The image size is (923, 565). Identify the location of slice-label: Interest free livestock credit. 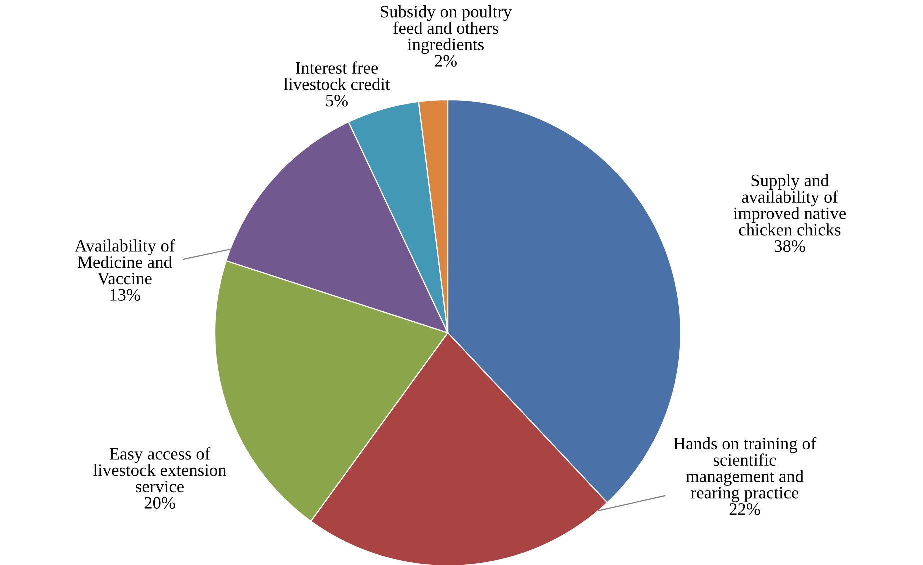
(337, 76).